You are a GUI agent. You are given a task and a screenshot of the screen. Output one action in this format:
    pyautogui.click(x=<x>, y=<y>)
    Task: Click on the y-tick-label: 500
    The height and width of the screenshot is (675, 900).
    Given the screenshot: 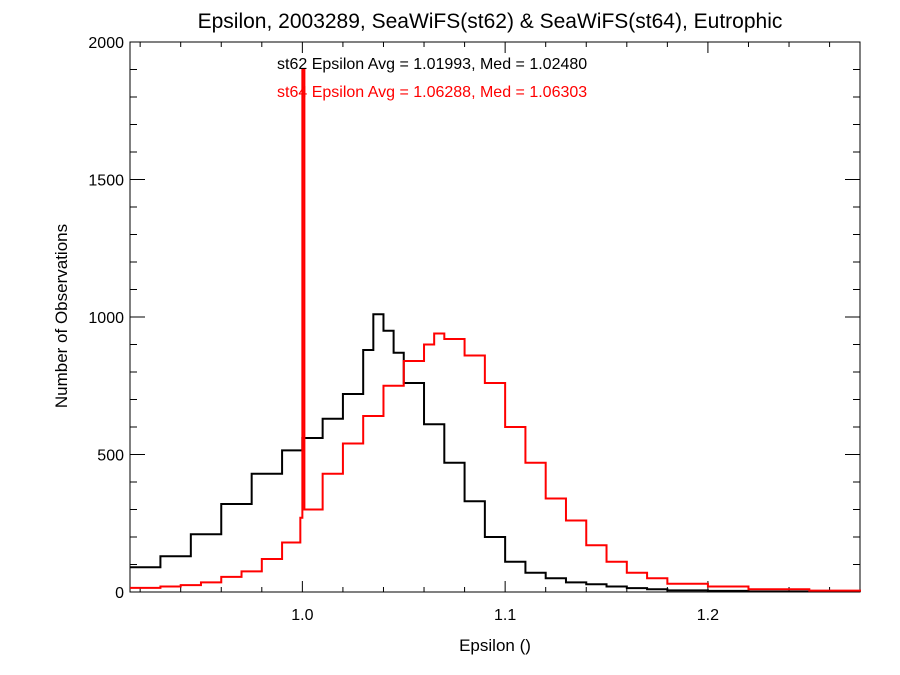 What is the action you would take?
    pyautogui.click(x=110, y=456)
    